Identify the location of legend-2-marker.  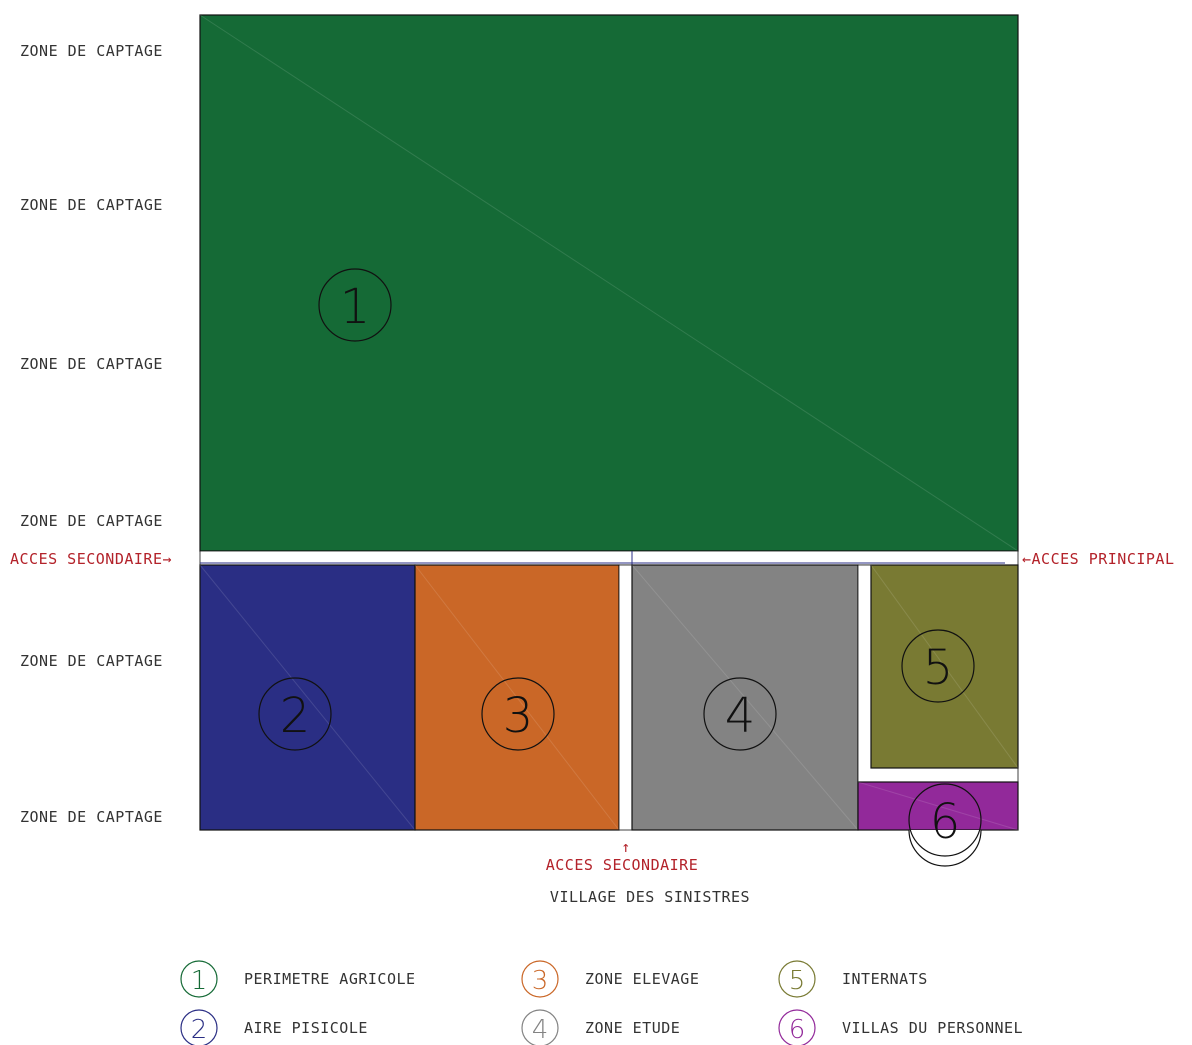
(199, 1027).